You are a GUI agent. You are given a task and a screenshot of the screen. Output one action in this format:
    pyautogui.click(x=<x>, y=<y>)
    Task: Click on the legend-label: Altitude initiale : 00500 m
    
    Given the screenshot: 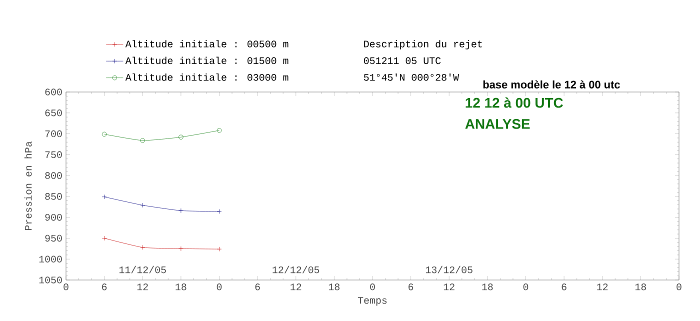 What is the action you would take?
    pyautogui.click(x=206, y=44)
    